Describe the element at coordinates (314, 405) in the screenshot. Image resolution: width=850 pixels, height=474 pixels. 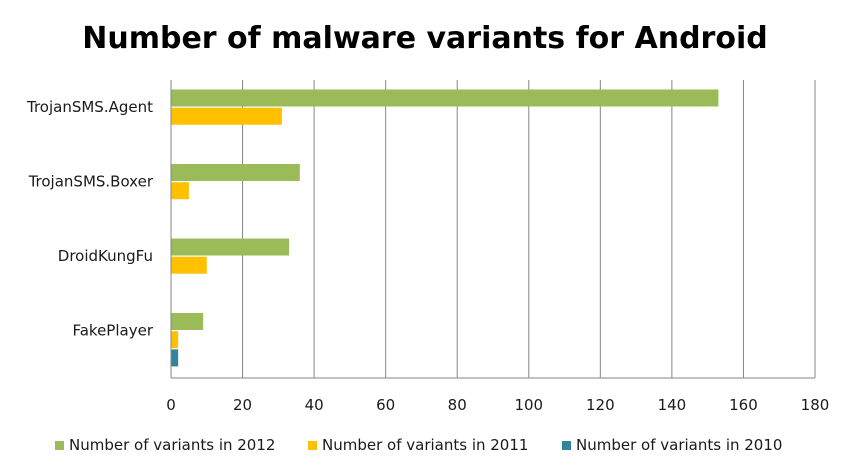
I see `x-tick-label-2: 40` at that location.